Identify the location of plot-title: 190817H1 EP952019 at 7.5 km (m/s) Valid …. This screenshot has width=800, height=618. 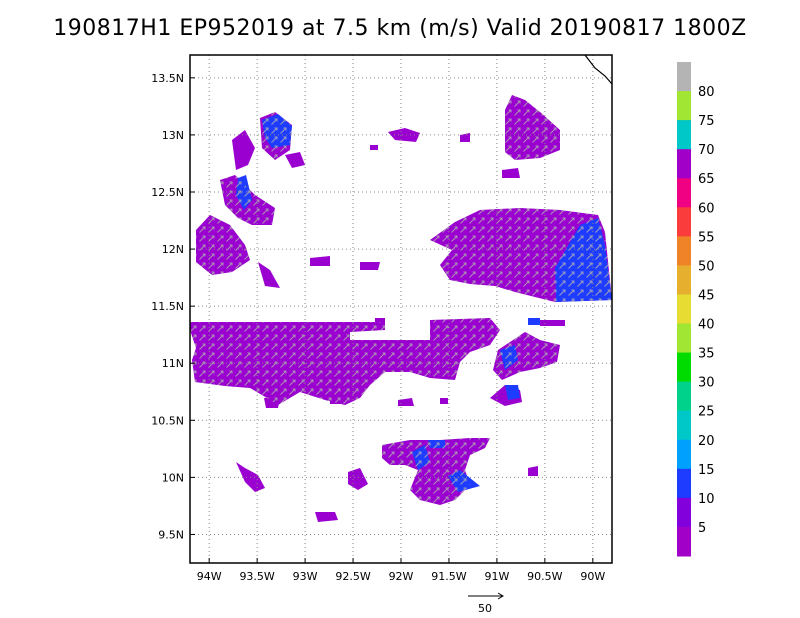
(400, 28).